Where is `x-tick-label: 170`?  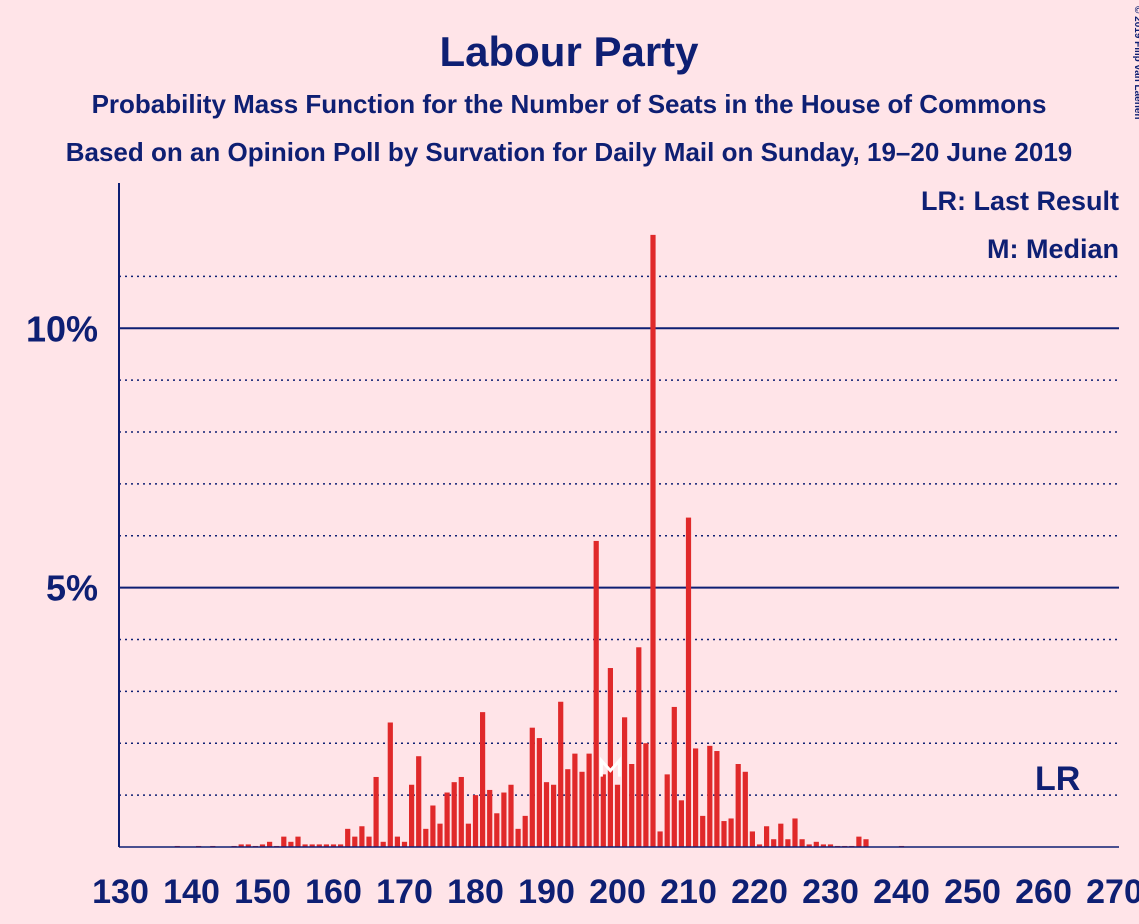 x-tick-label: 170 is located at coordinates (404, 892).